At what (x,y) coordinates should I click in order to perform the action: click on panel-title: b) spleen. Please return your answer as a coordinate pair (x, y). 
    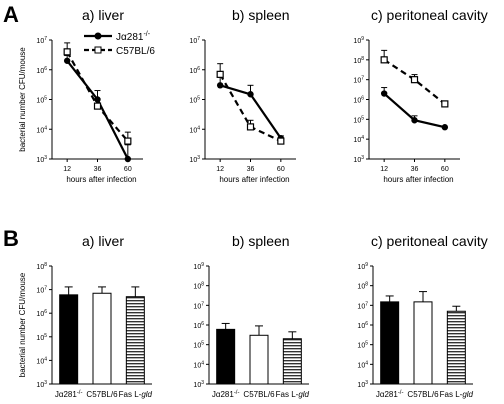
    Looking at the image, I should click on (261, 241).